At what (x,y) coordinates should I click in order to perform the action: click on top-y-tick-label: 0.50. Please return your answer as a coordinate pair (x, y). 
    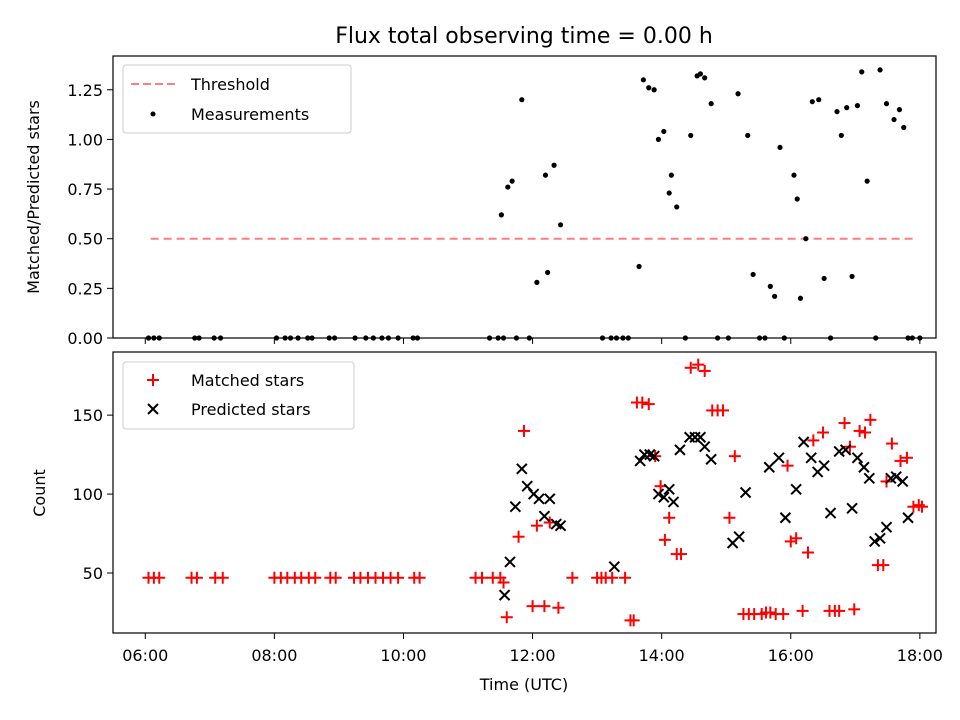
    Looking at the image, I should click on (85, 239).